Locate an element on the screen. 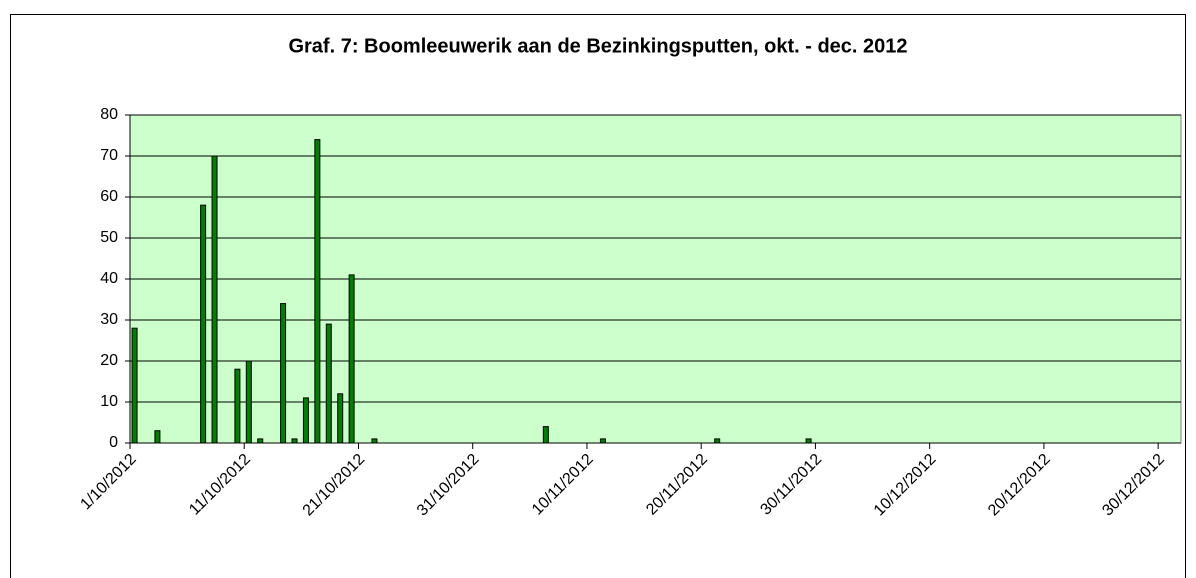 The image size is (1196, 578). y-tick-label: 70 is located at coordinates (109, 155).